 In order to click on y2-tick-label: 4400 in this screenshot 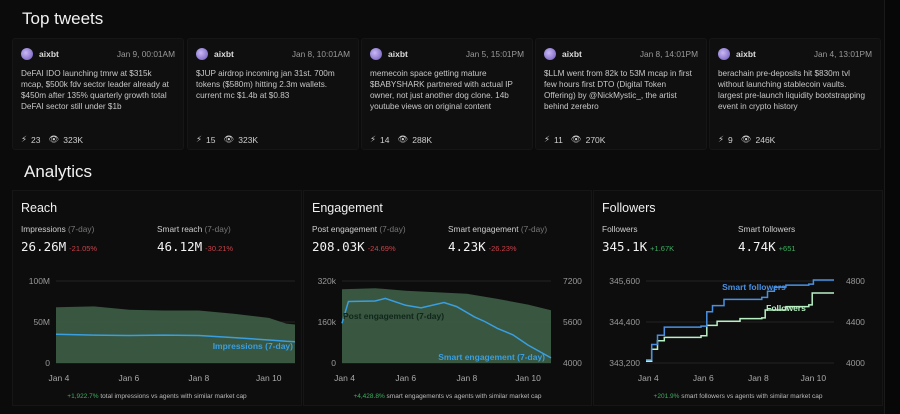, I will do `click(855, 322)`.